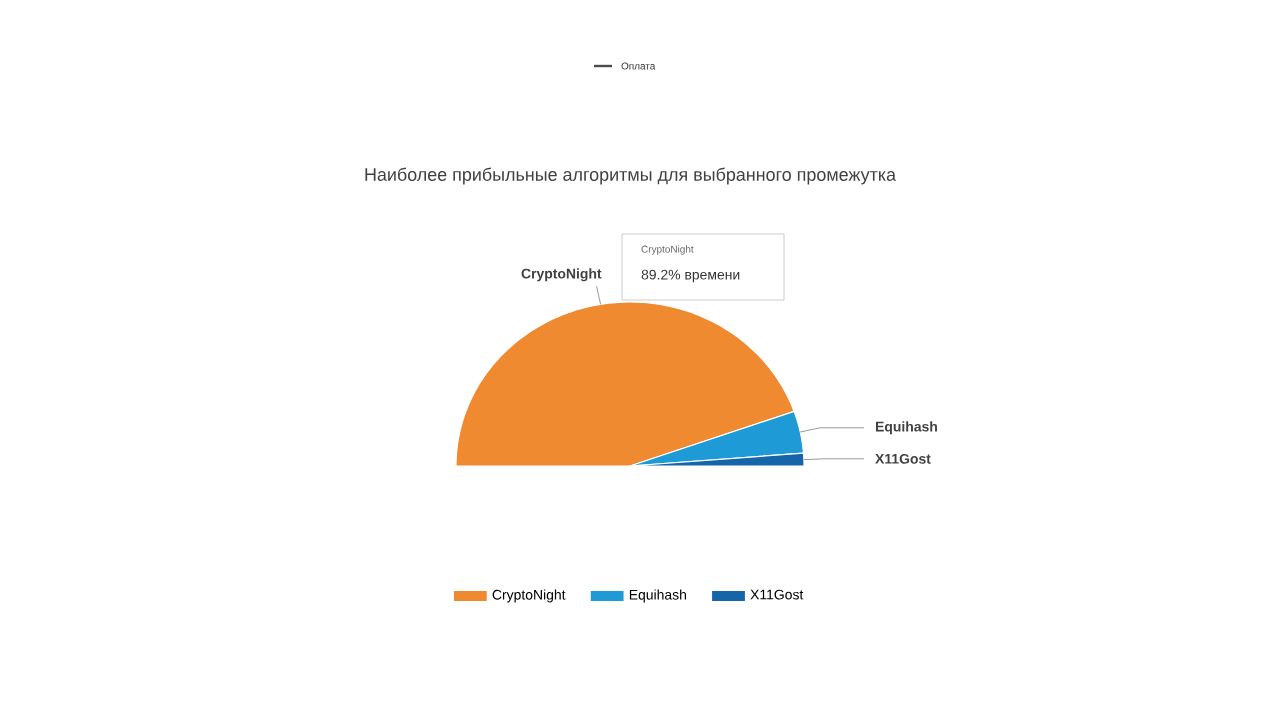 The height and width of the screenshot is (720, 1280). What do you see at coordinates (631, 176) in the screenshot?
I see `chart-title: Наиболее прибыльные алгоритмы для выбранного промежутка` at bounding box center [631, 176].